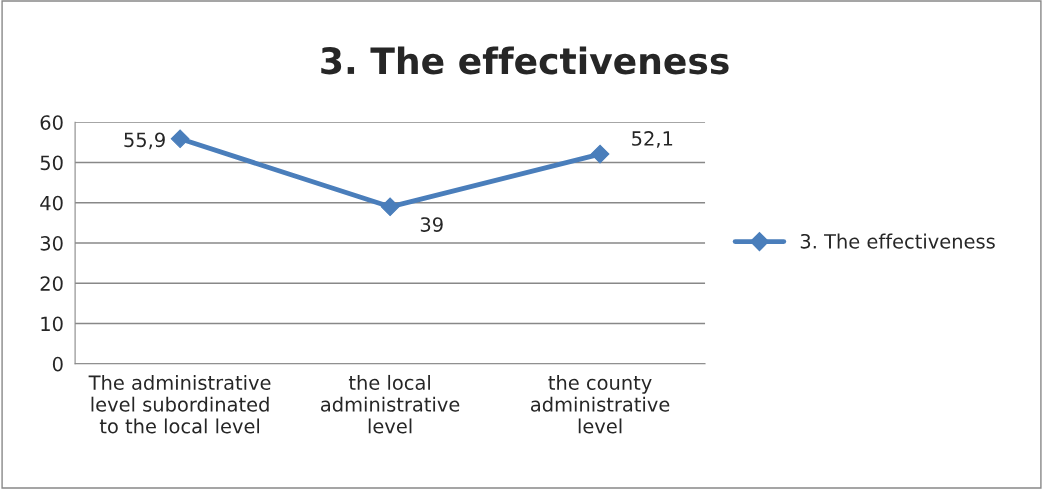  What do you see at coordinates (652, 139) in the screenshot?
I see `data-label: 52,1` at bounding box center [652, 139].